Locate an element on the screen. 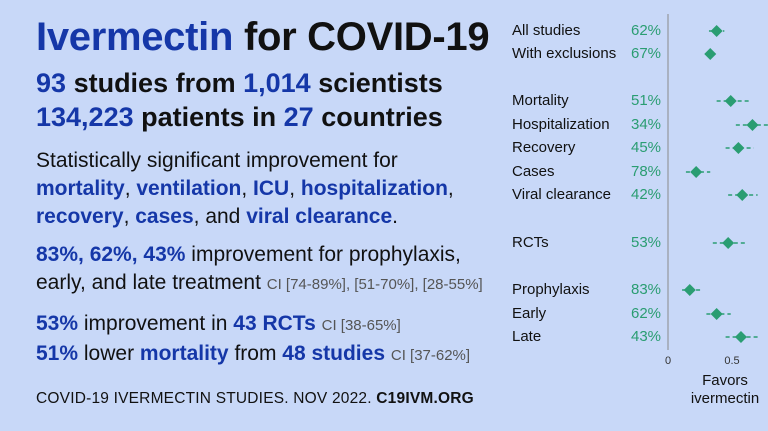 The width and height of the screenshot is (768, 431). row-percent: 53% is located at coordinates (646, 242).